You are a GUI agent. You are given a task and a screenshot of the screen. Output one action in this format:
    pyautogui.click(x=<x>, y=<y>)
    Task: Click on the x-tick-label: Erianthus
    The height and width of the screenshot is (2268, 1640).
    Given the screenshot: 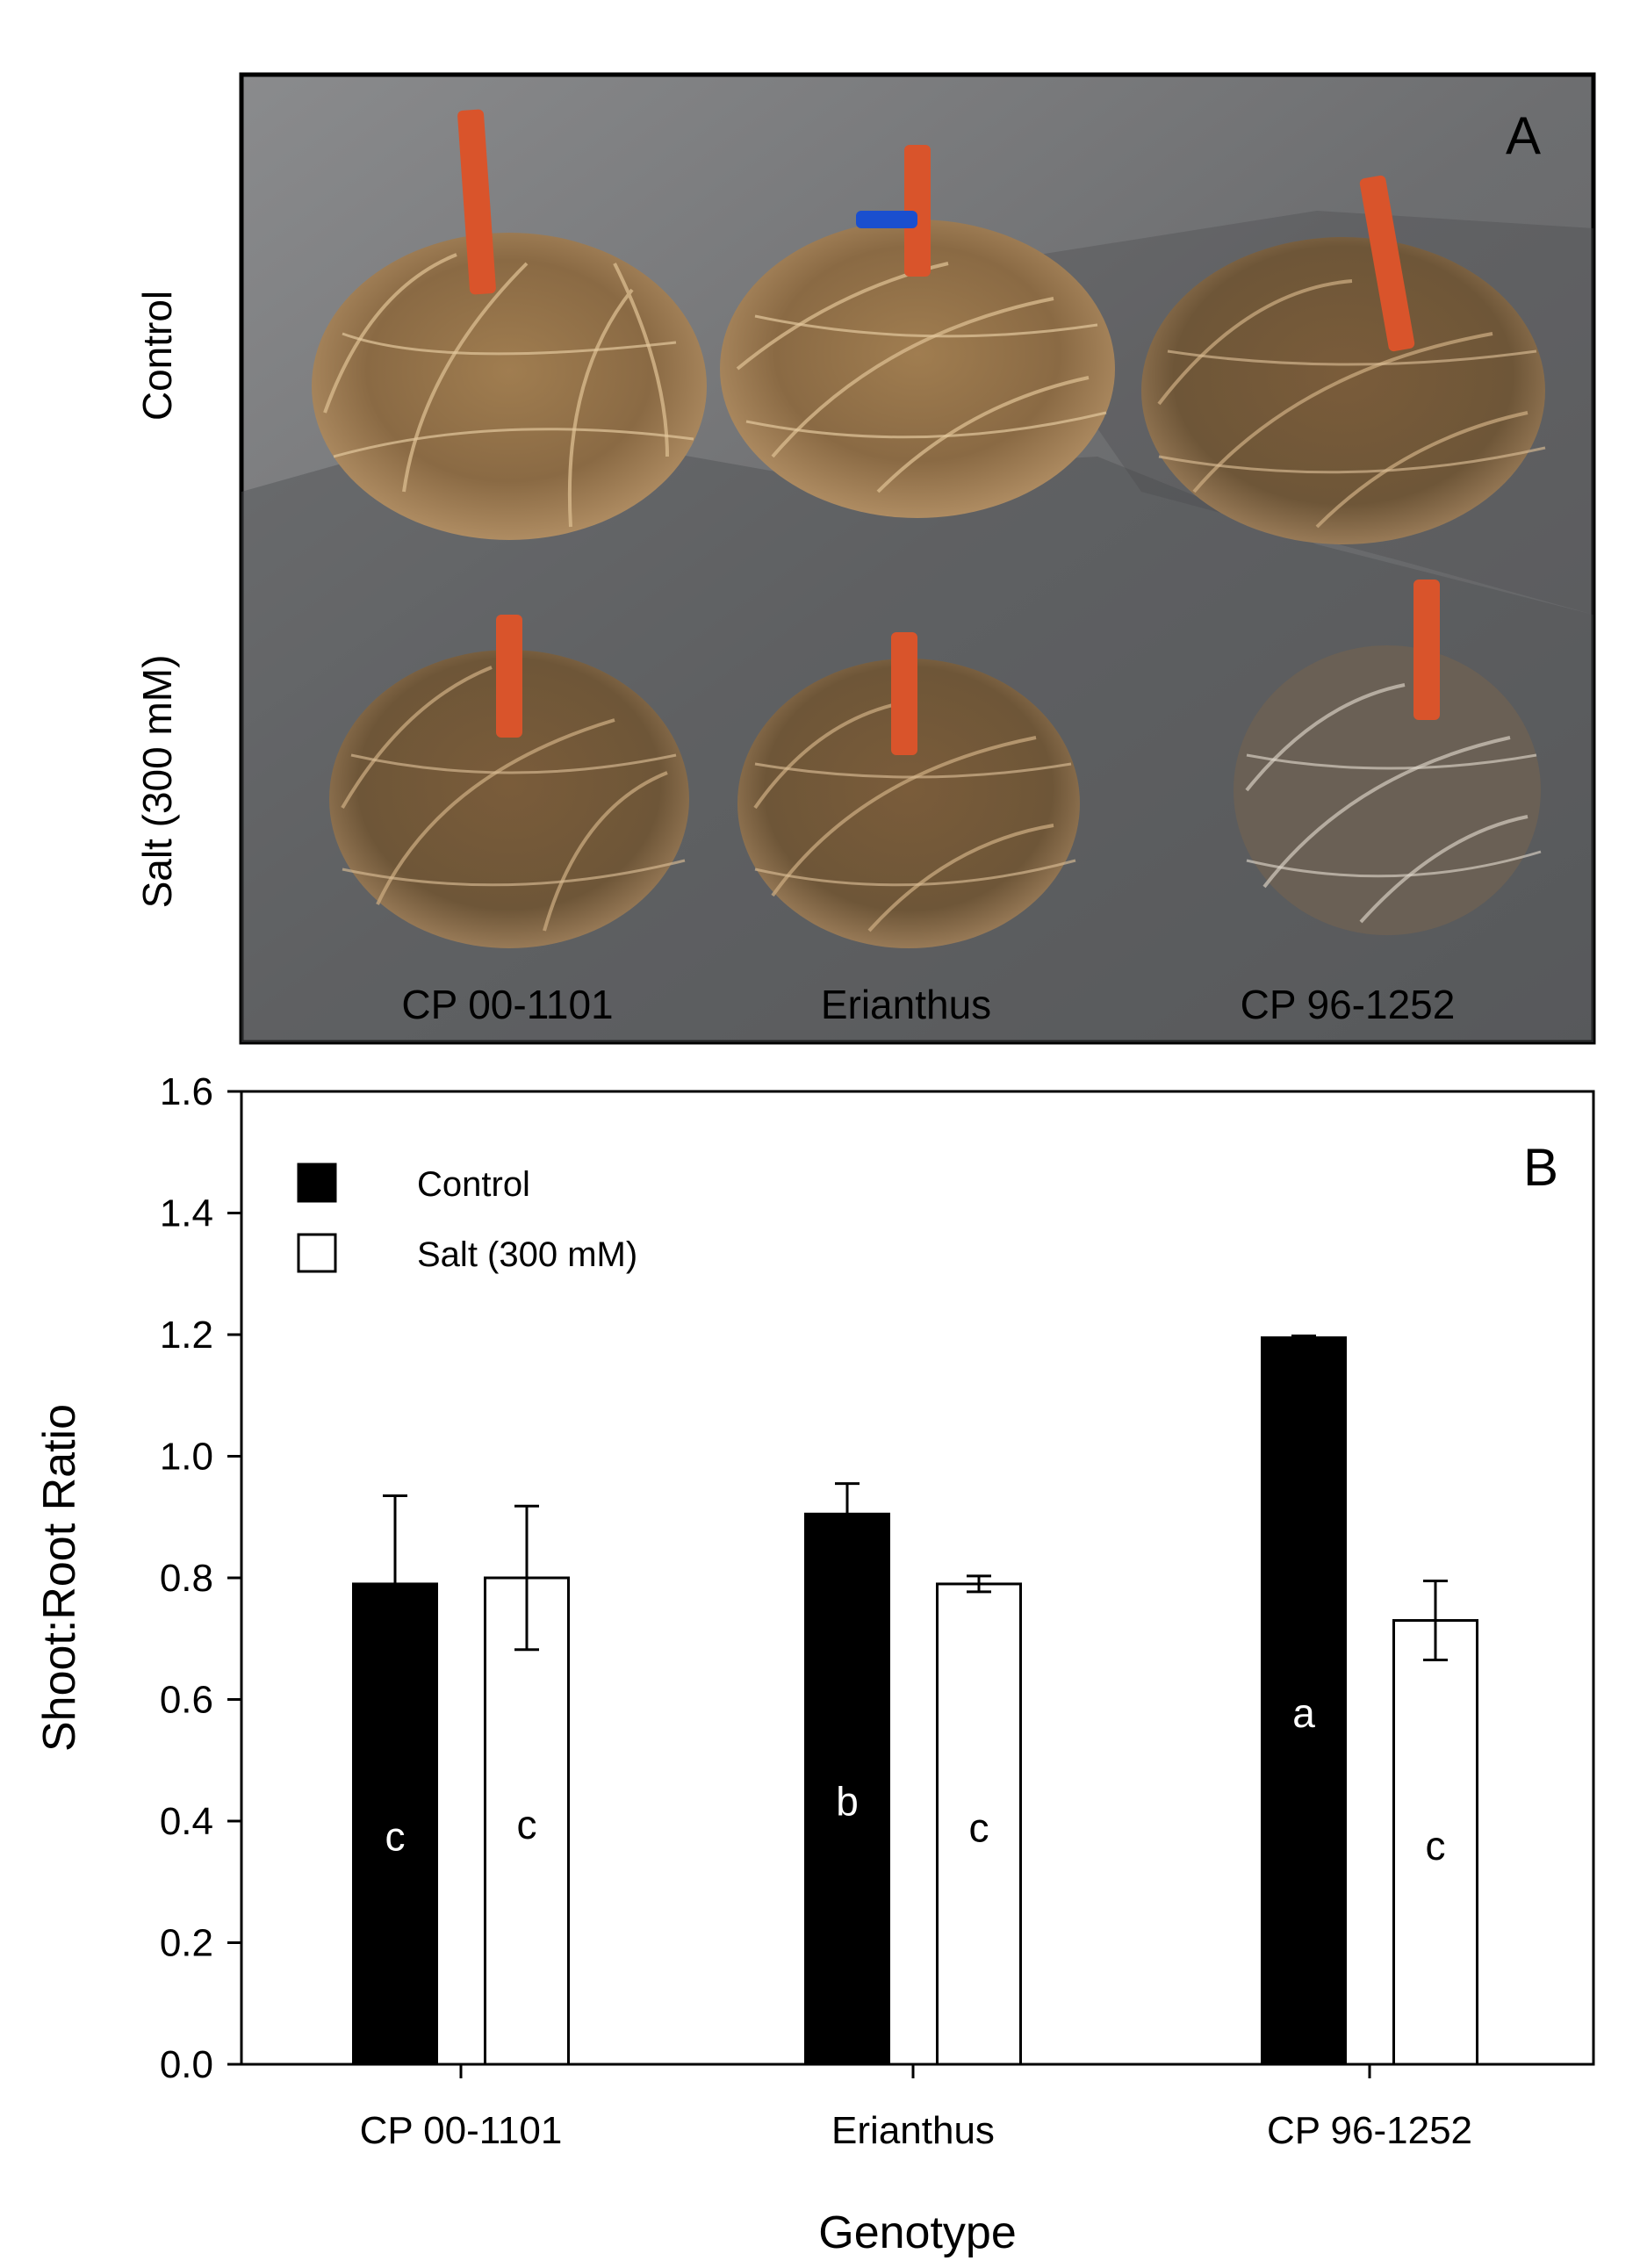 What is the action you would take?
    pyautogui.click(x=913, y=2130)
    